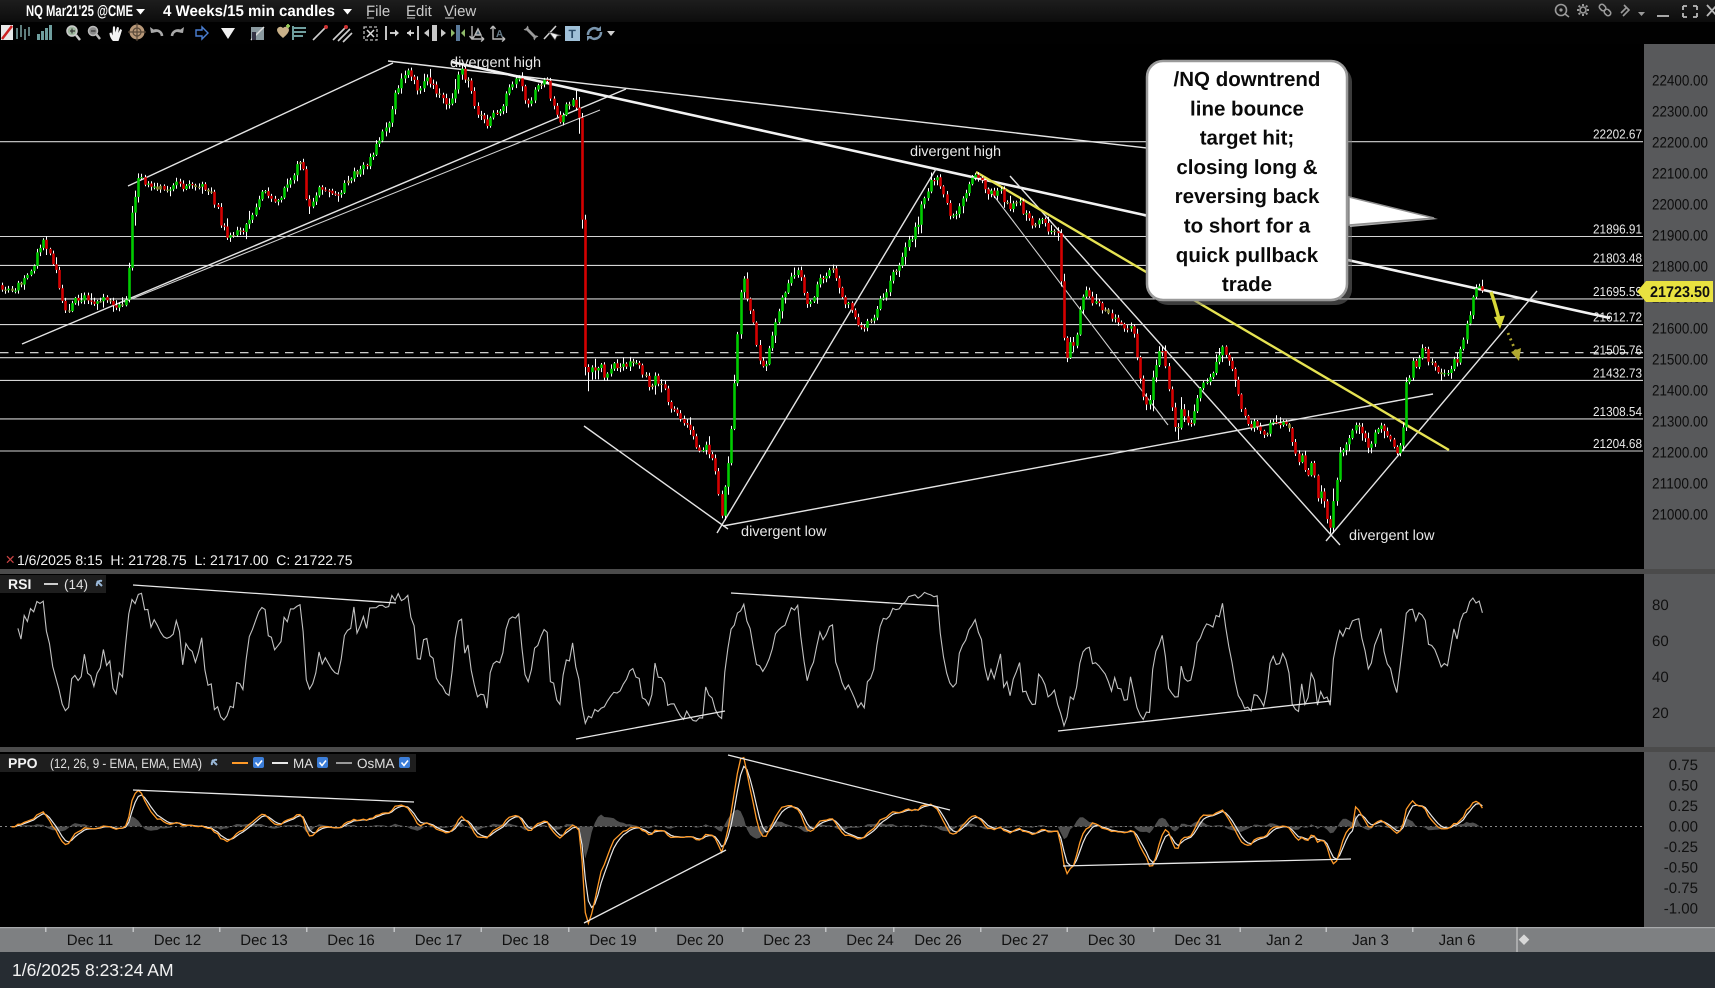 This screenshot has width=1715, height=988. I want to click on svg-text: 21695.59, so click(1617, 291).